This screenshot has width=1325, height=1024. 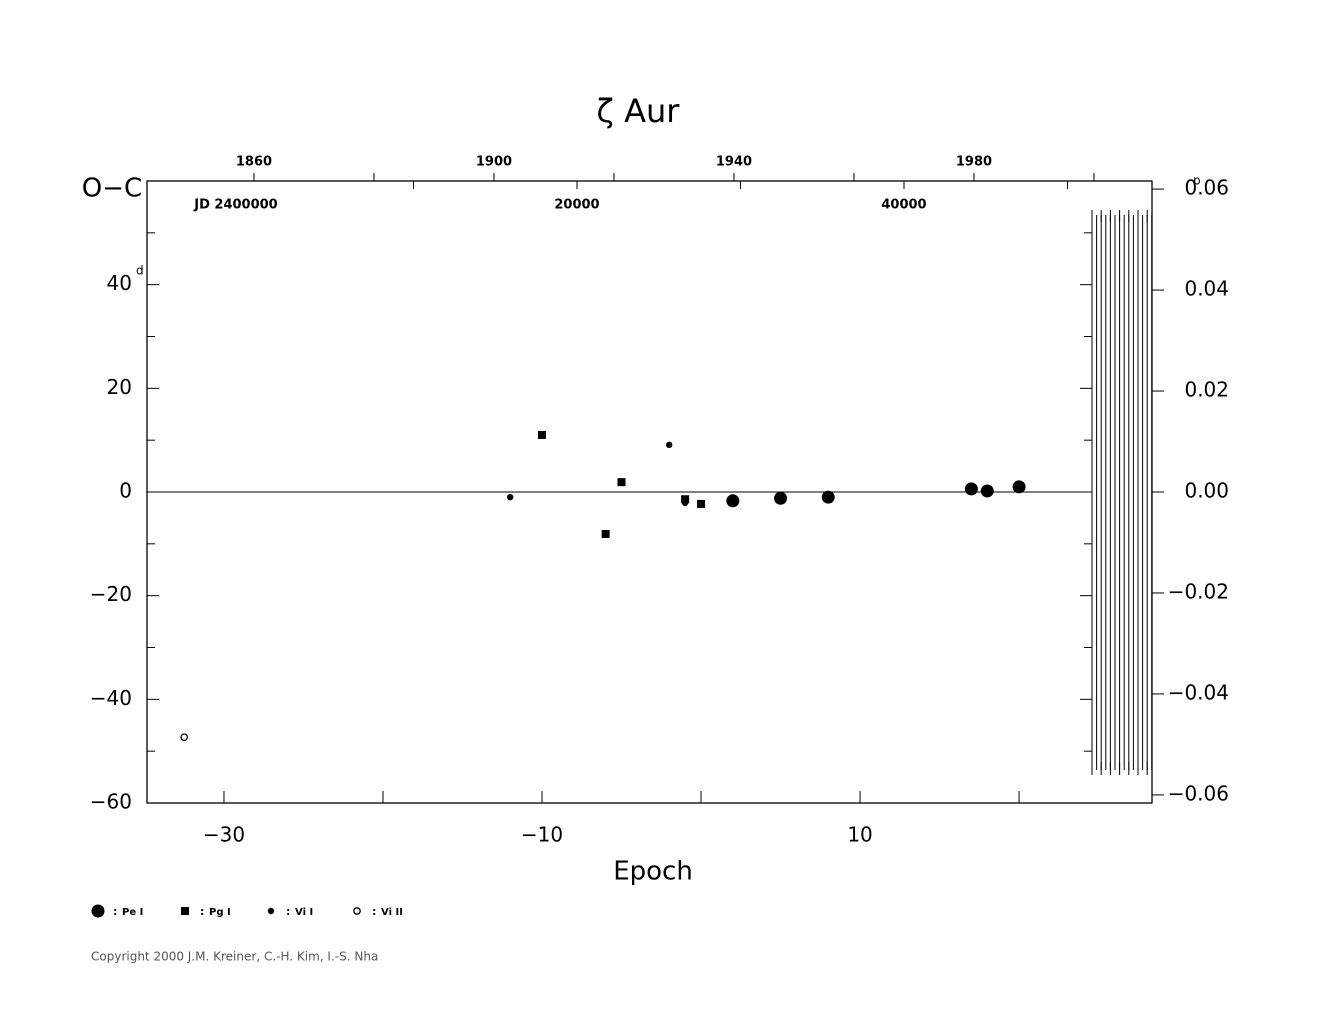 What do you see at coordinates (125, 491) in the screenshot?
I see `y-tick-label: 0` at bounding box center [125, 491].